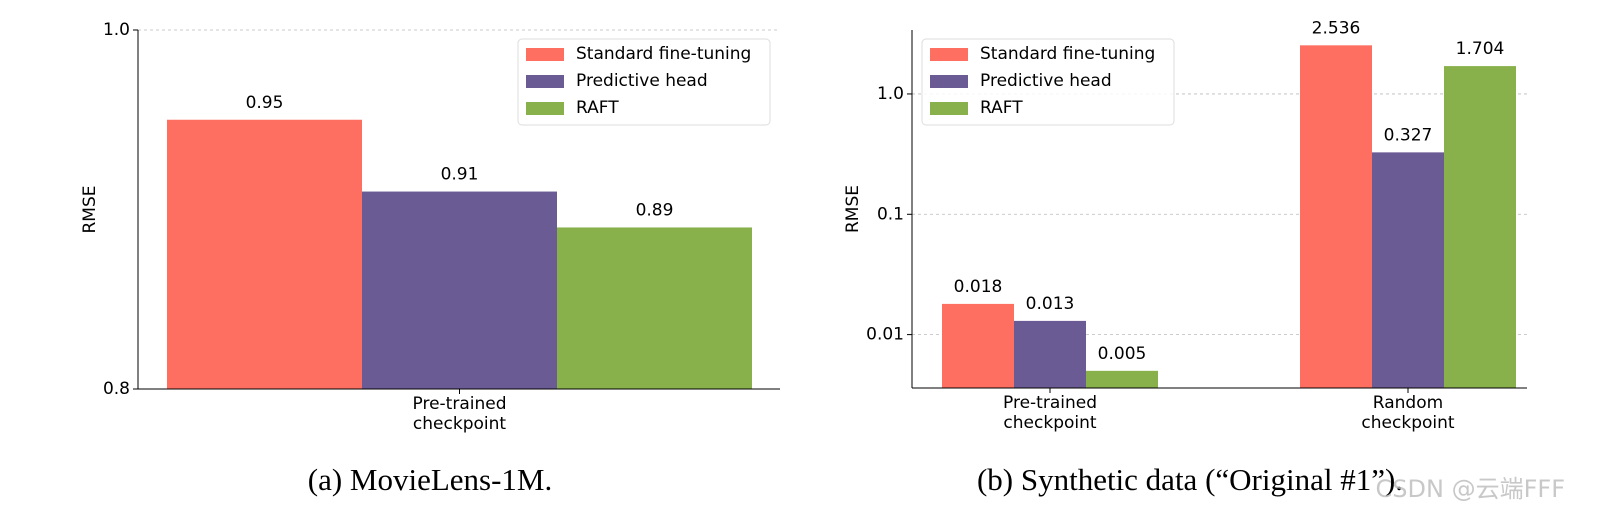  What do you see at coordinates (1050, 304) in the screenshot?
I see `data-label: 0.013` at bounding box center [1050, 304].